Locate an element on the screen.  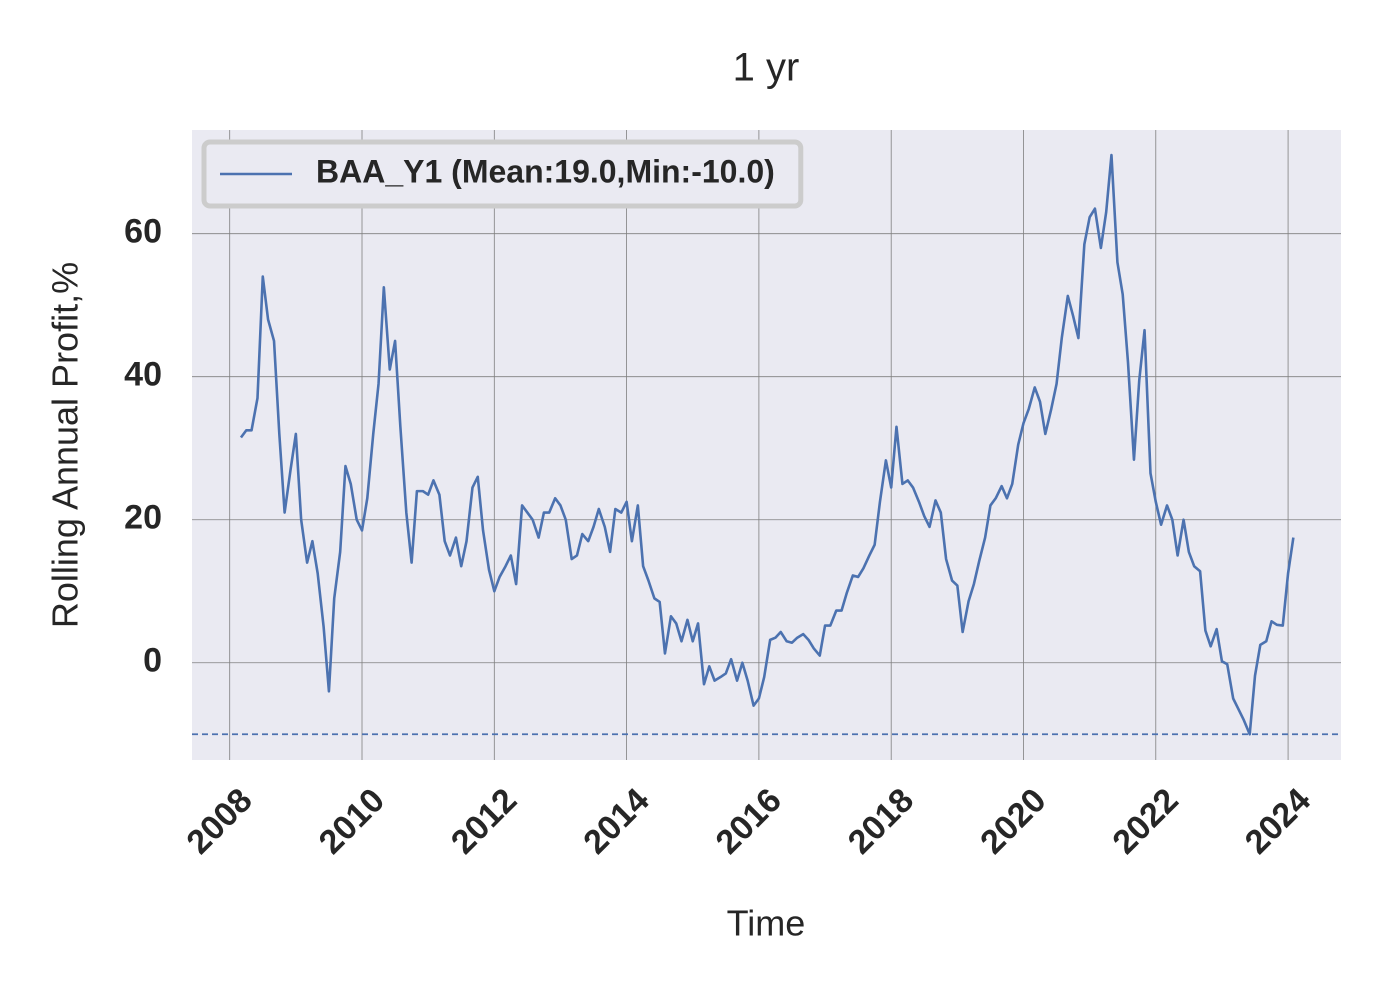
x-tick-label: 2010 is located at coordinates (352, 821).